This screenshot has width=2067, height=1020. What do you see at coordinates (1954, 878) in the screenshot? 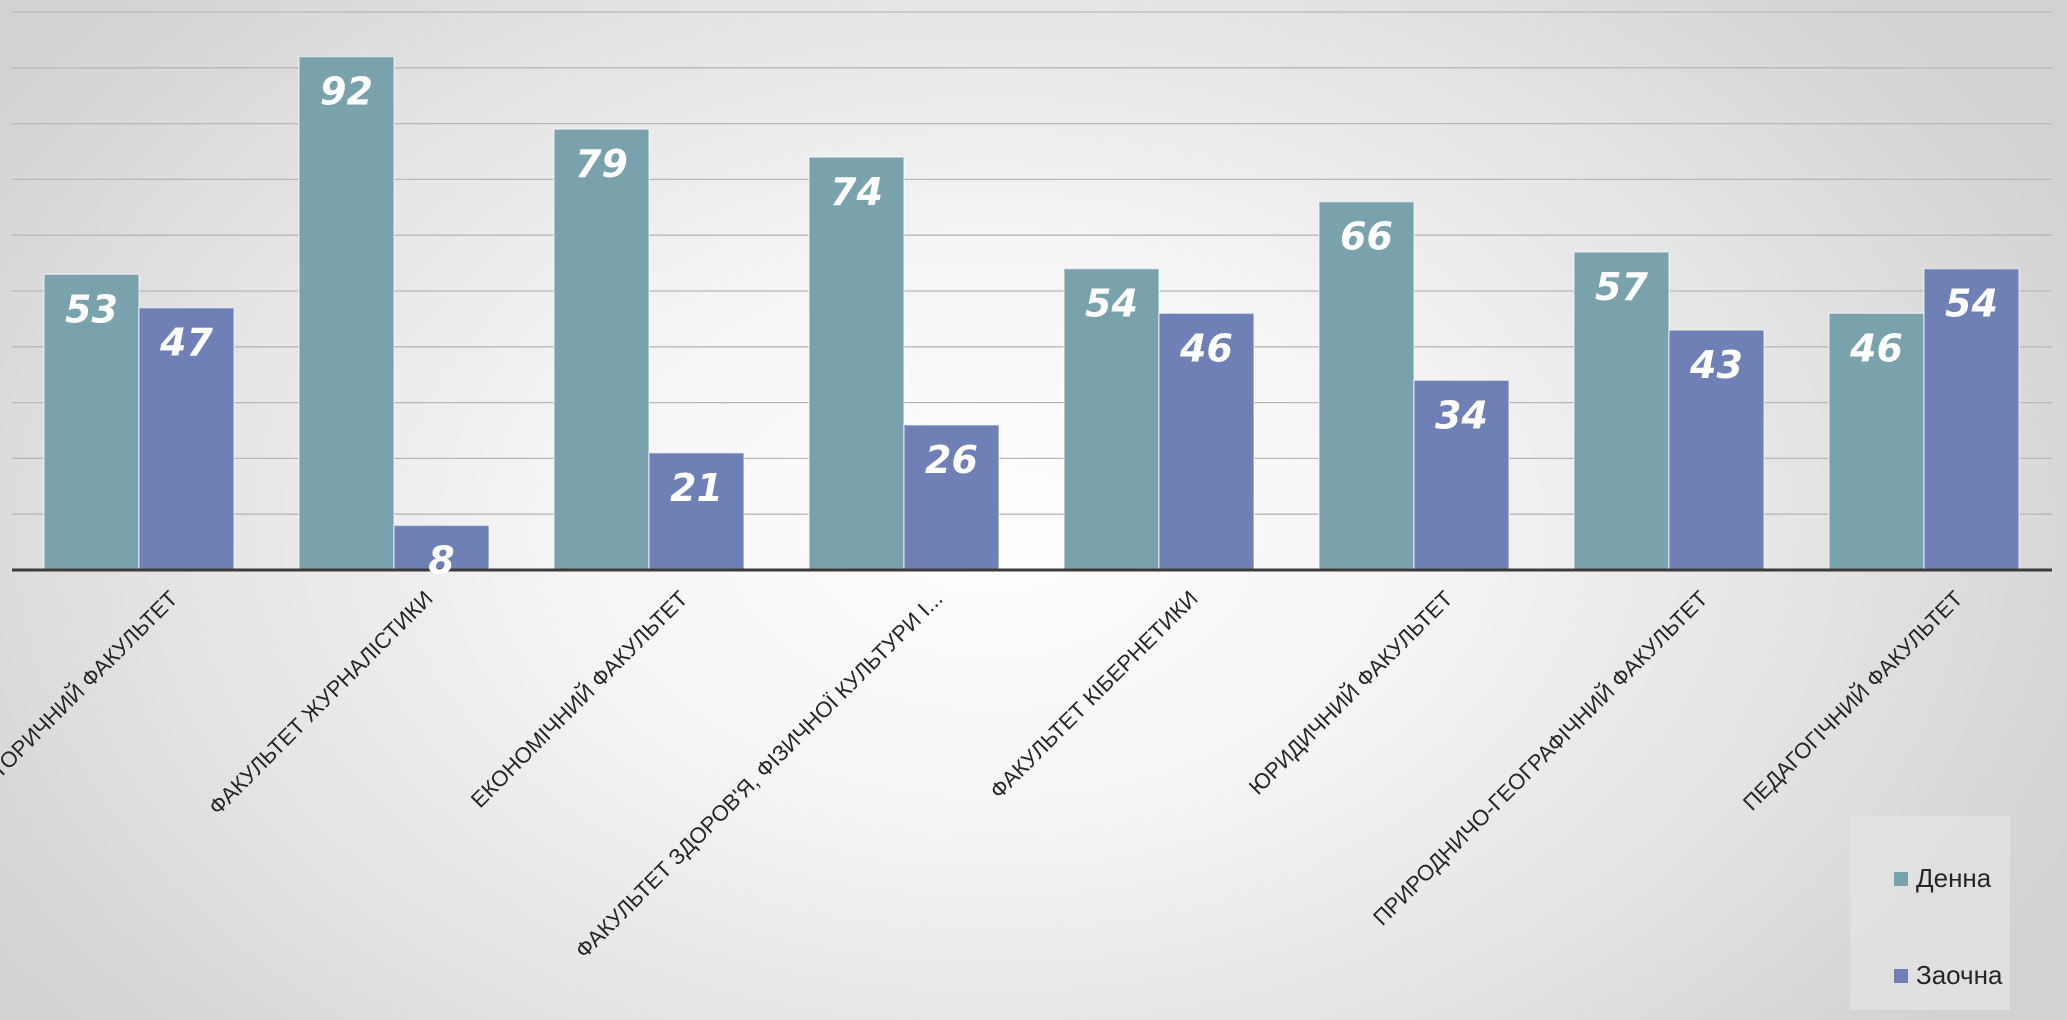
I see `legend-label-denna: Денна` at bounding box center [1954, 878].